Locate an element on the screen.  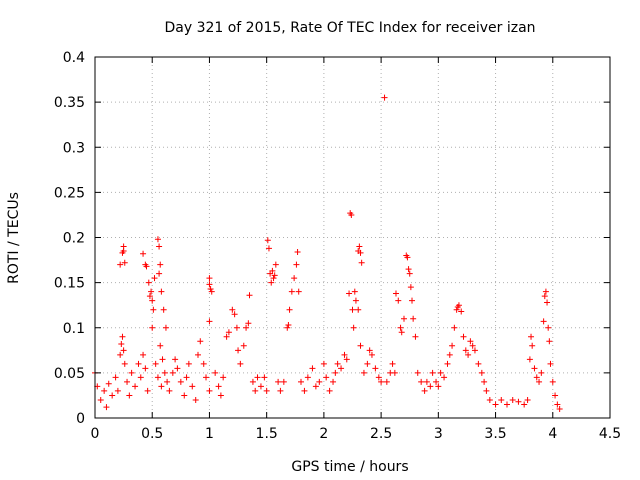
x-axis-label: GPS time / hours is located at coordinates (349, 467).